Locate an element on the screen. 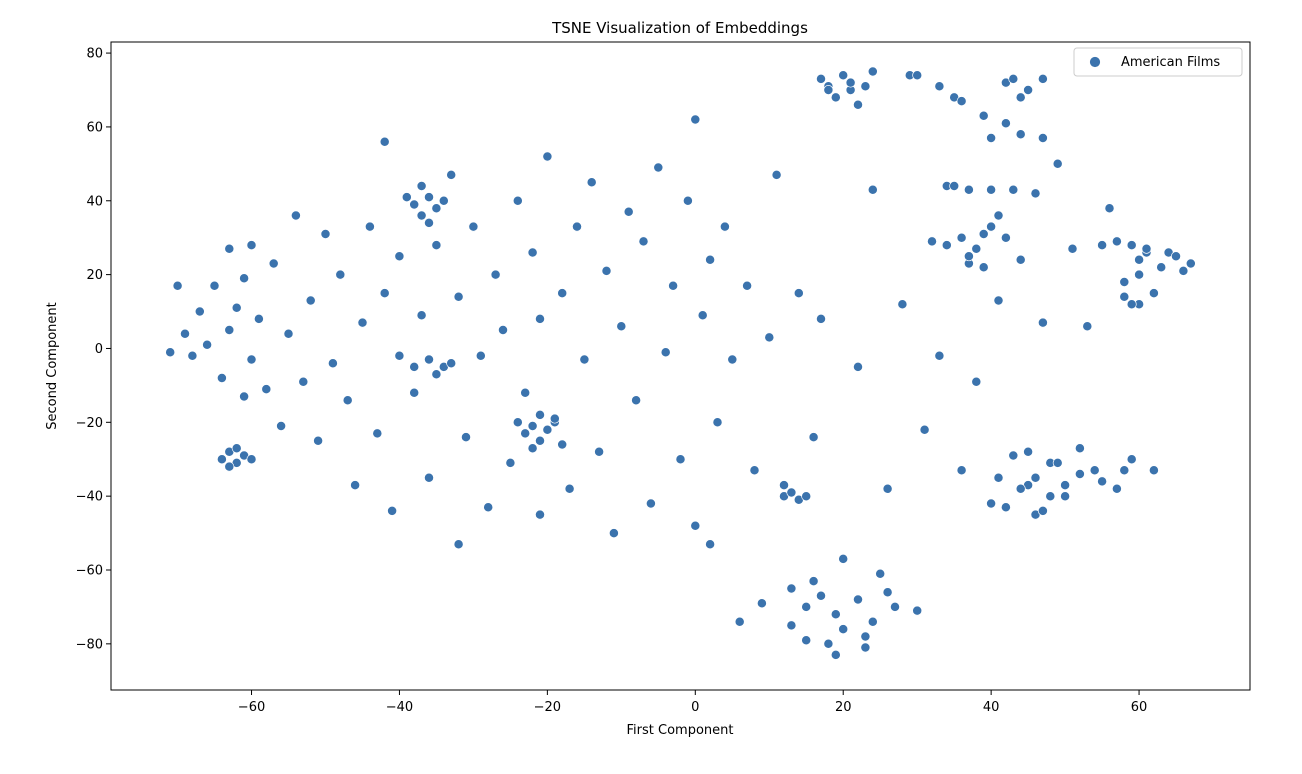 Image resolution: width=1302 pixels, height=774 pixels. legend: American Films is located at coordinates (1158, 62).